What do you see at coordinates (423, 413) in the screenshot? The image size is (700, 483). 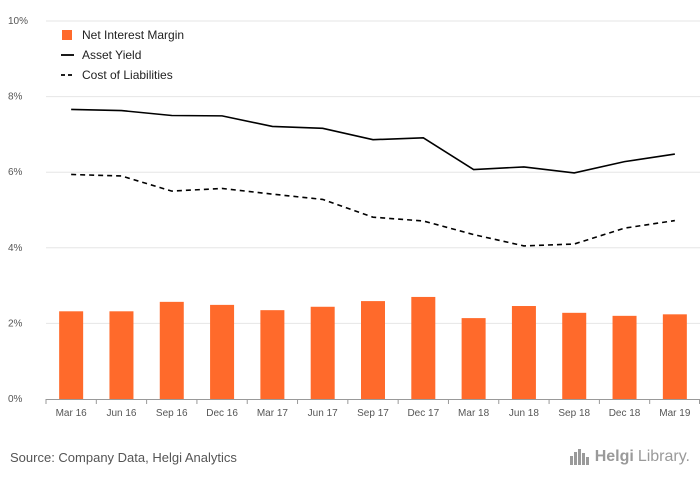 I see `x-tick-label: Dec 17` at bounding box center [423, 413].